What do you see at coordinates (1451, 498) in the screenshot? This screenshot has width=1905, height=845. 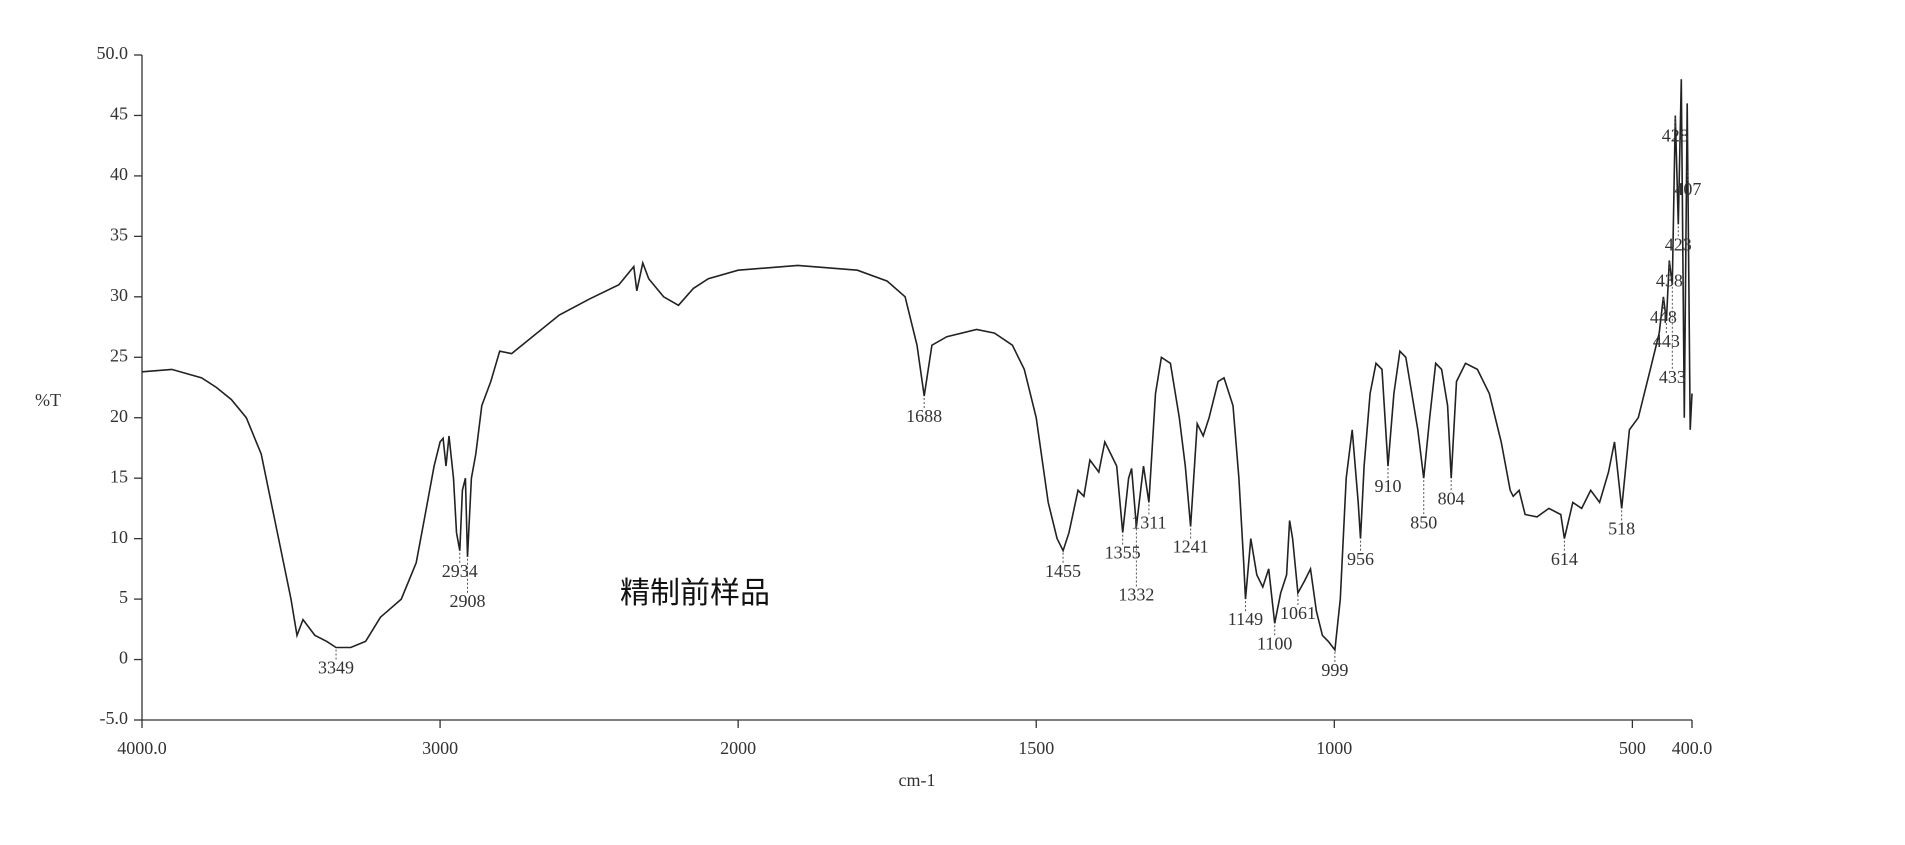 I see `peak-label: 804` at bounding box center [1451, 498].